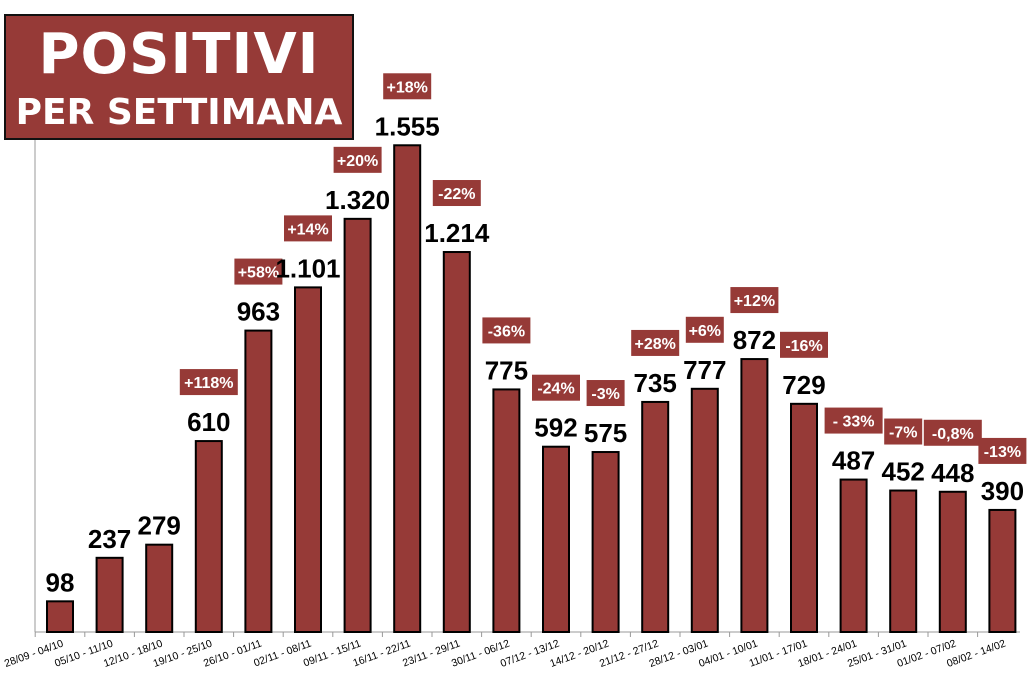  I want to click on change-label: -22%, so click(456, 194).